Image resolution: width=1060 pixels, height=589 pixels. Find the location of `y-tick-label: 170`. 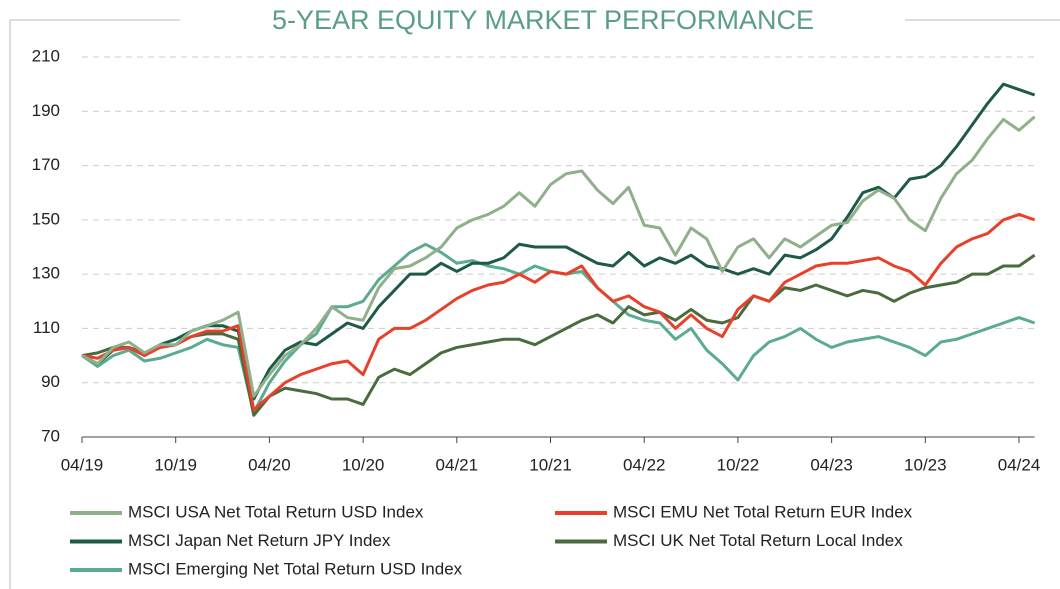

y-tick-label: 170 is located at coordinates (46, 164).